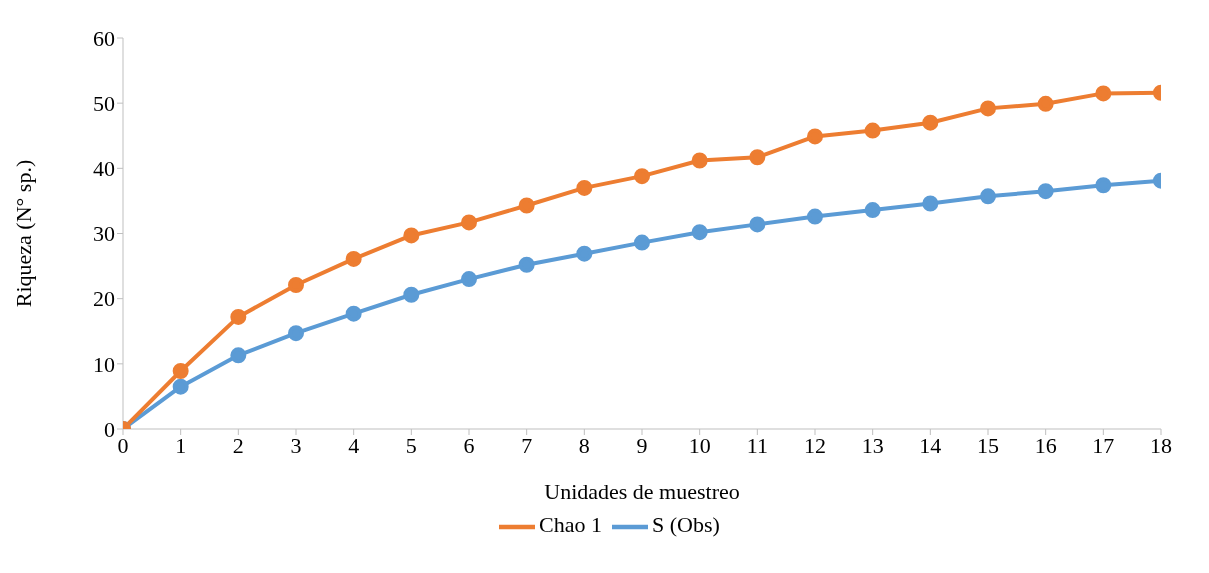  What do you see at coordinates (1103, 445) in the screenshot?
I see `x-tick-label: 17` at bounding box center [1103, 445].